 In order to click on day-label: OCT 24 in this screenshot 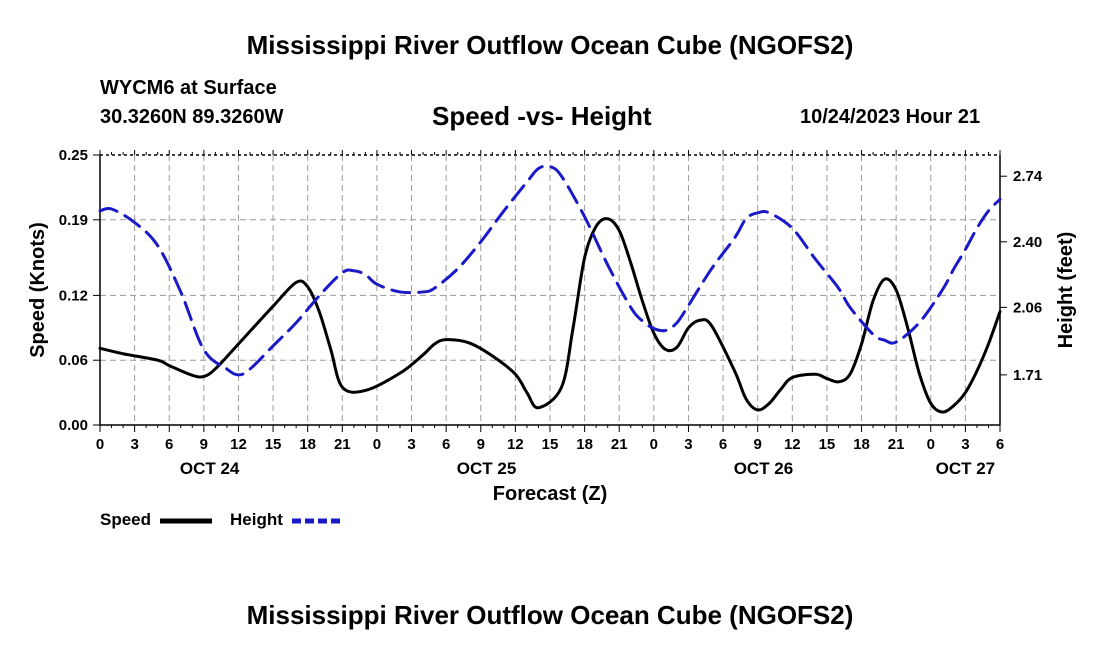, I will do `click(210, 468)`.